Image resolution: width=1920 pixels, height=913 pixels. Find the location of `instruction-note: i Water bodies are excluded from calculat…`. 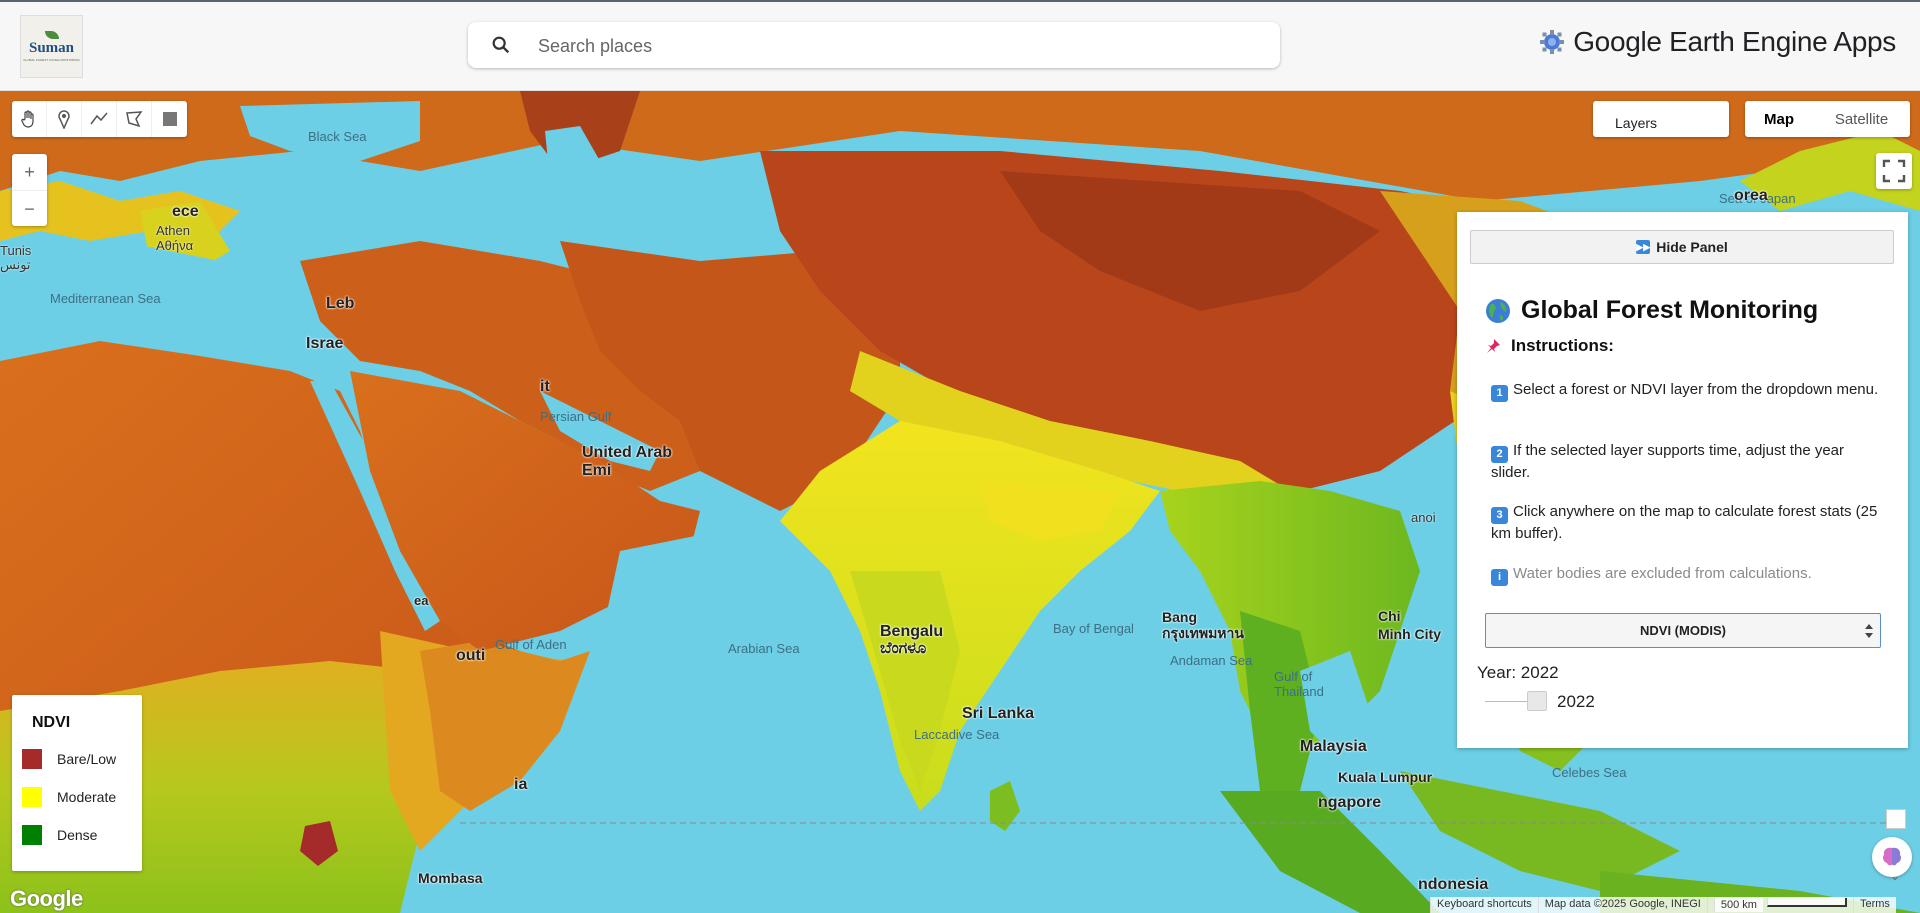

instruction-note: i Water bodies are excluded from calculat… is located at coordinates (1686, 575).